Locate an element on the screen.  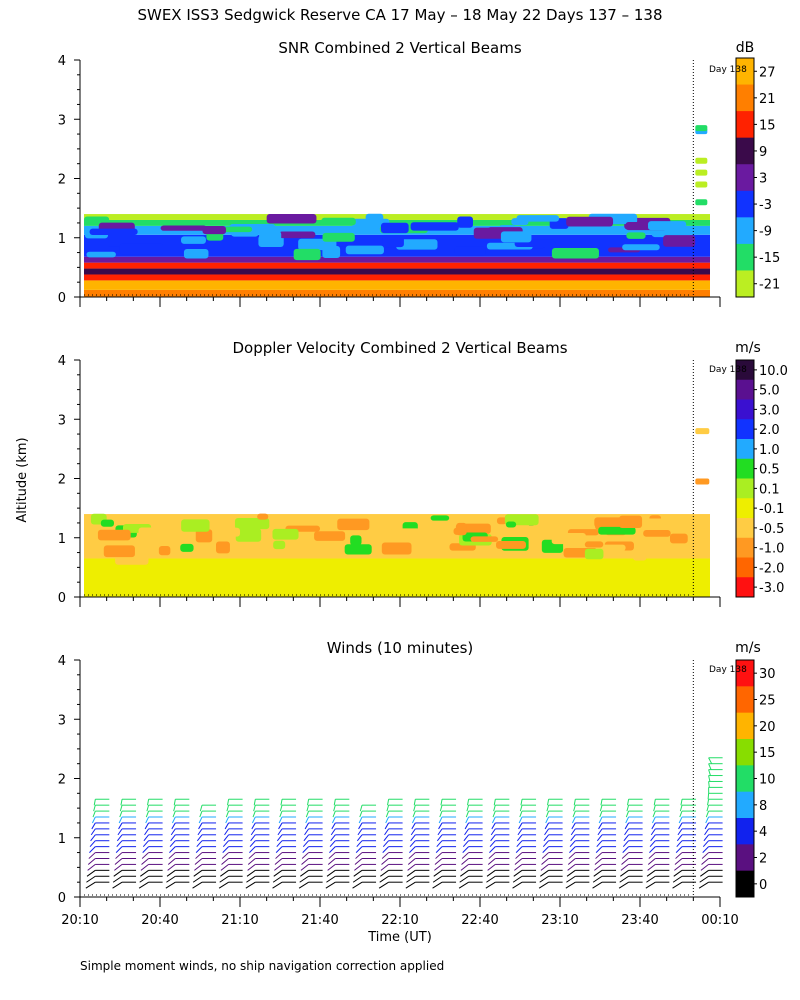
colorbar-label: 21 is located at coordinates (767, 99).